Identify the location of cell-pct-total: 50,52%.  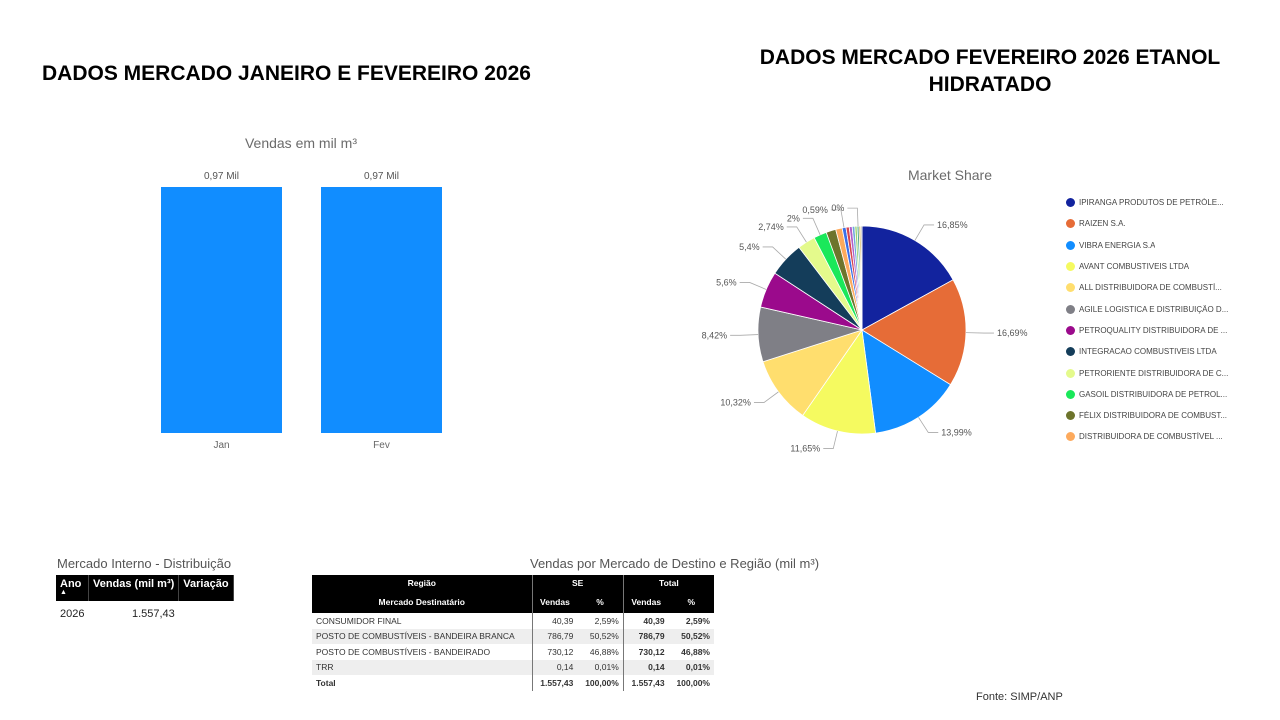
(691, 636).